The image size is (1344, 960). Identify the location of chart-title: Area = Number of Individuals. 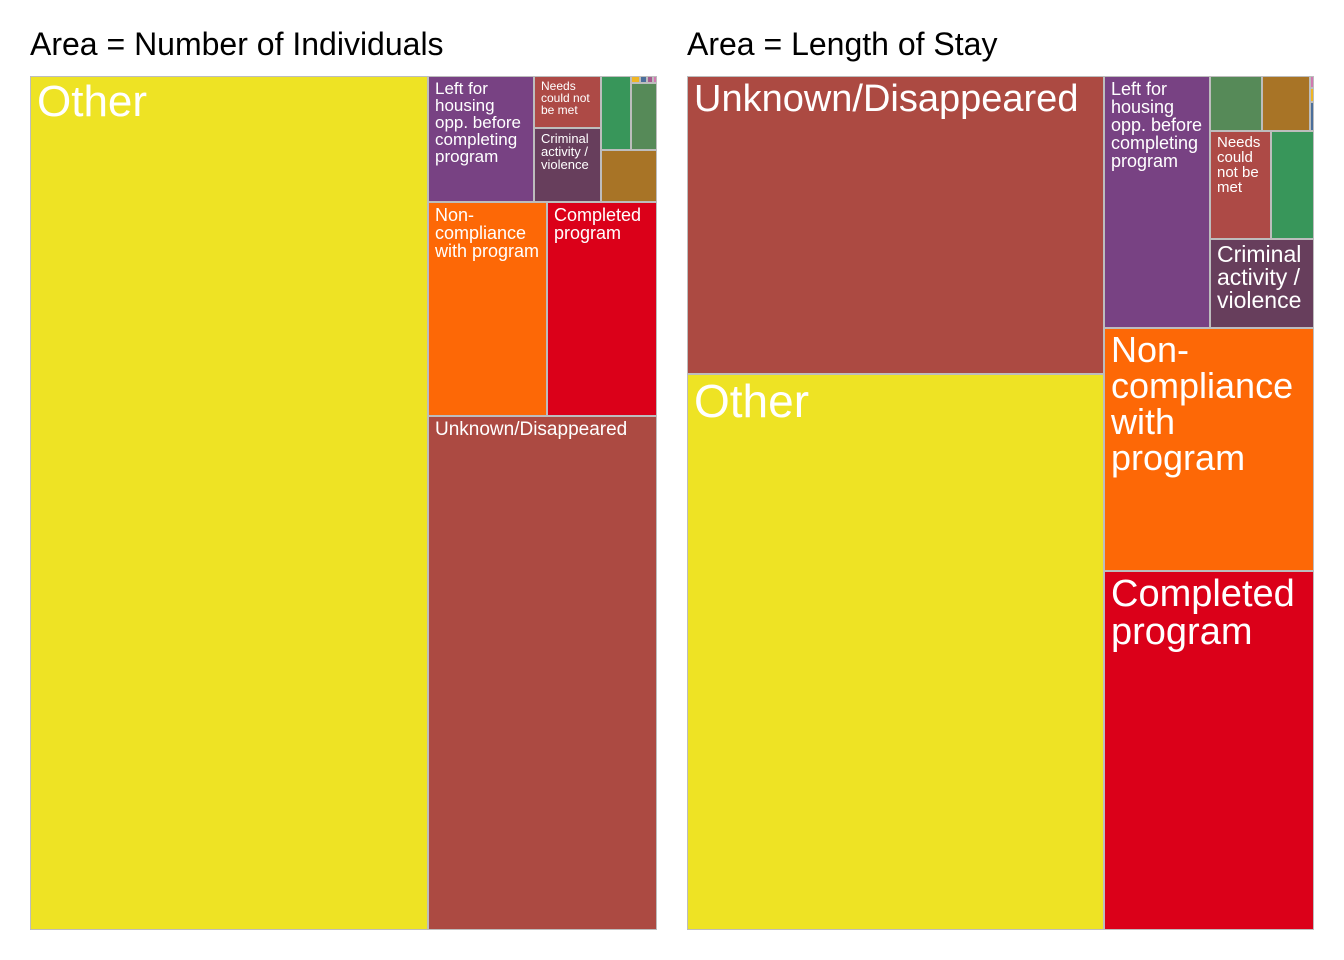
(237, 44).